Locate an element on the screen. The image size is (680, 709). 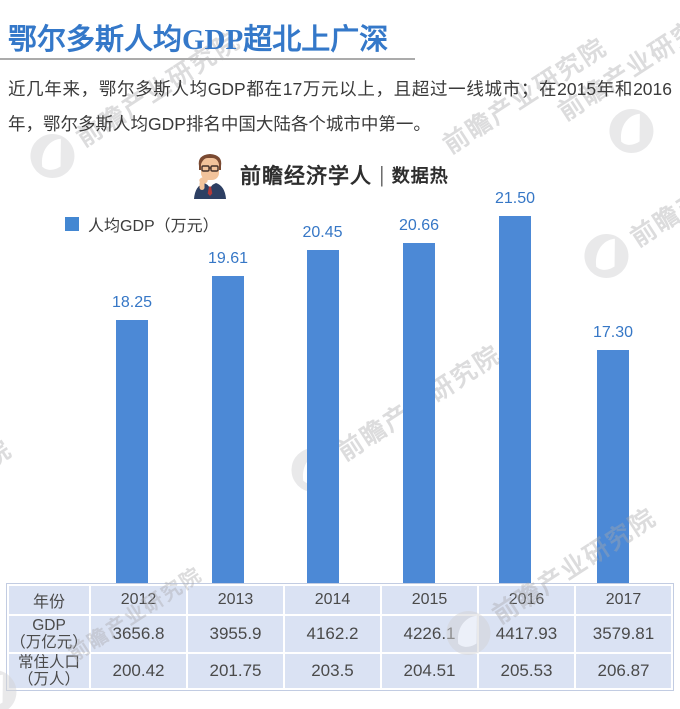
table-cell: 3579.81 is located at coordinates (623, 634).